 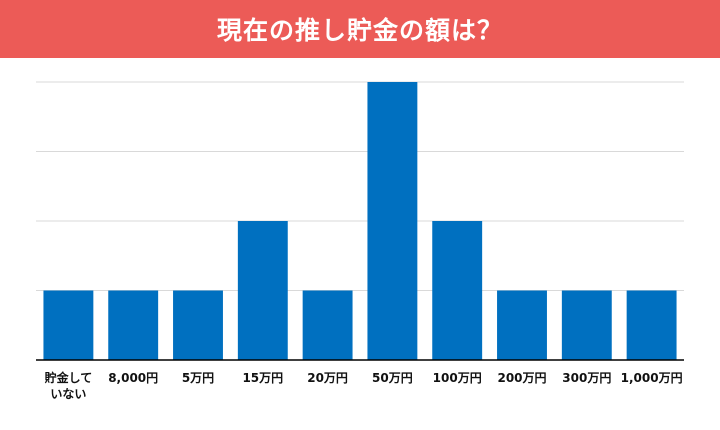 What do you see at coordinates (133, 378) in the screenshot?
I see `x-tick-label: 8,000円` at bounding box center [133, 378].